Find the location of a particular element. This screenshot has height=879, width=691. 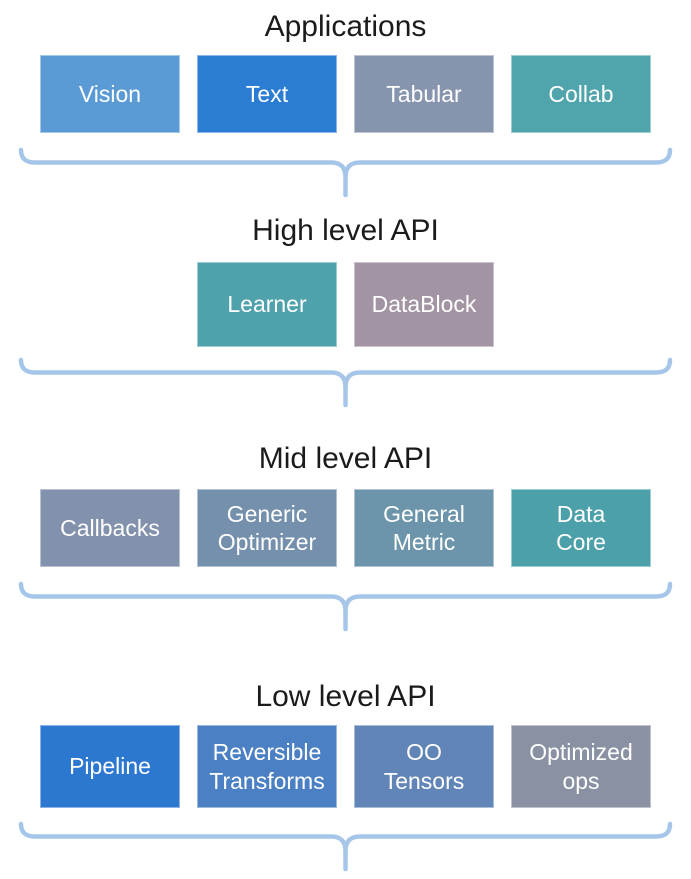

box-pipeline: Pipeline is located at coordinates (110, 766).